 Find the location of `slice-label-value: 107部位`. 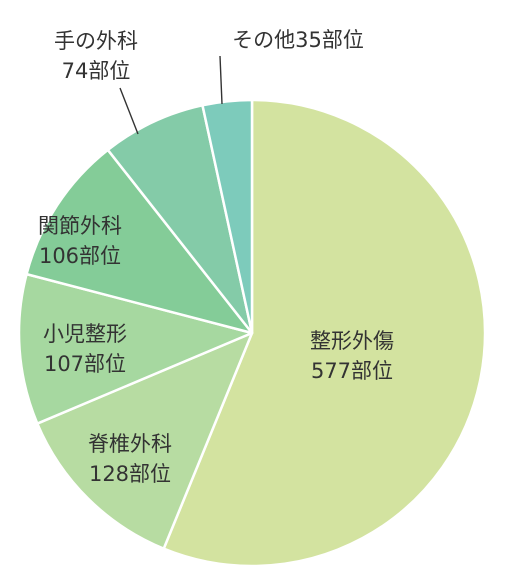

slice-label-value: 107部位 is located at coordinates (85, 364).